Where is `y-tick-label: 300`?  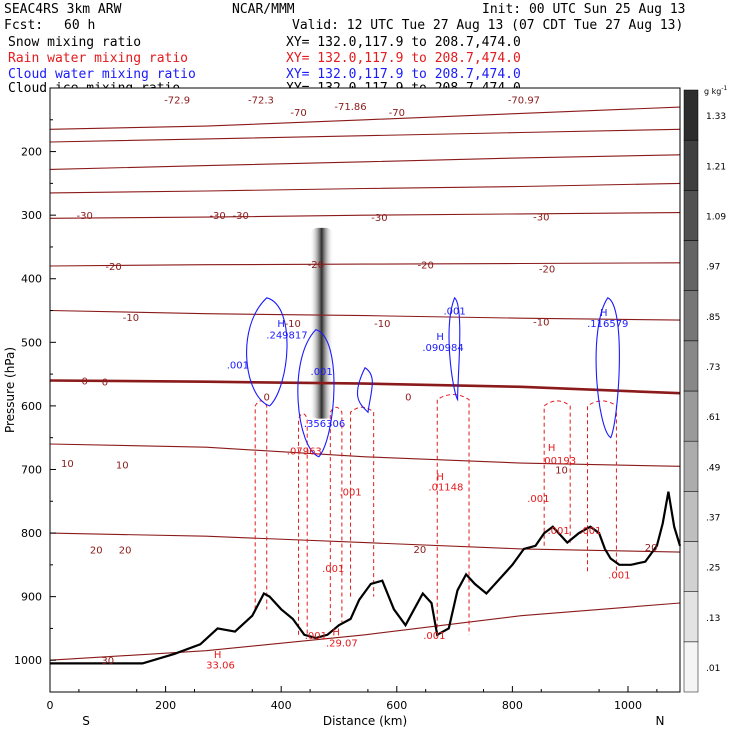
y-tick-label: 300 is located at coordinates (31, 215).